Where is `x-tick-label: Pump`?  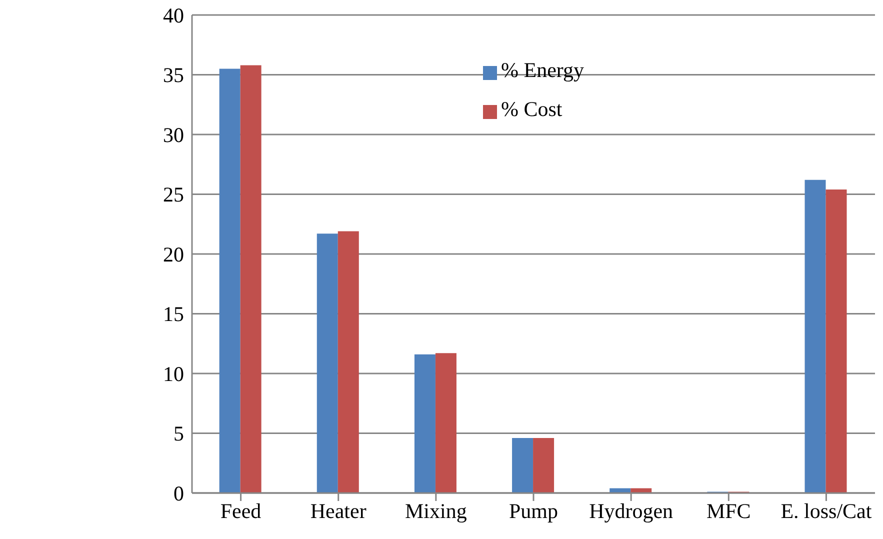 x-tick-label: Pump is located at coordinates (533, 510).